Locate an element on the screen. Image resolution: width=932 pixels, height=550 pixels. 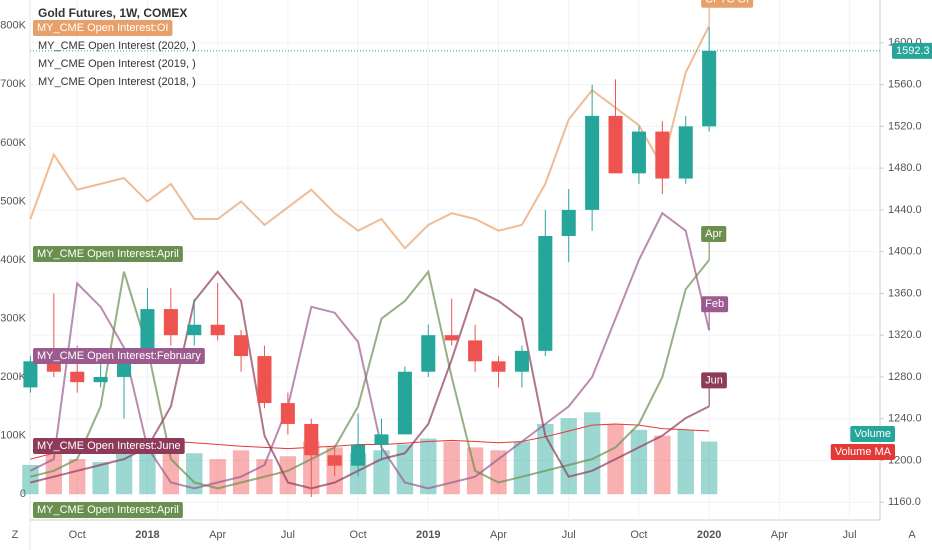
series-label: MY_CME Open Interest:June is located at coordinates (109, 446).